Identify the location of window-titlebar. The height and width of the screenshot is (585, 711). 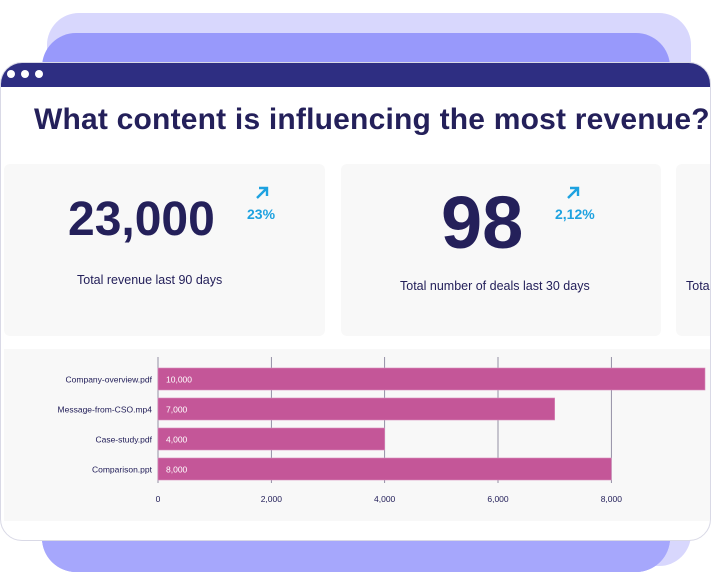
(355, 75).